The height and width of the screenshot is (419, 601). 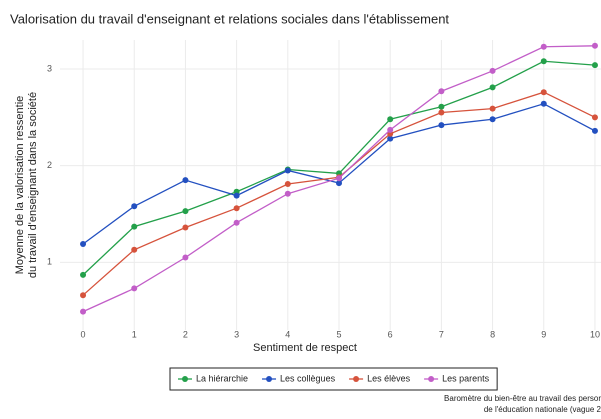 I want to click on x-tick-label: 6, so click(x=390, y=334).